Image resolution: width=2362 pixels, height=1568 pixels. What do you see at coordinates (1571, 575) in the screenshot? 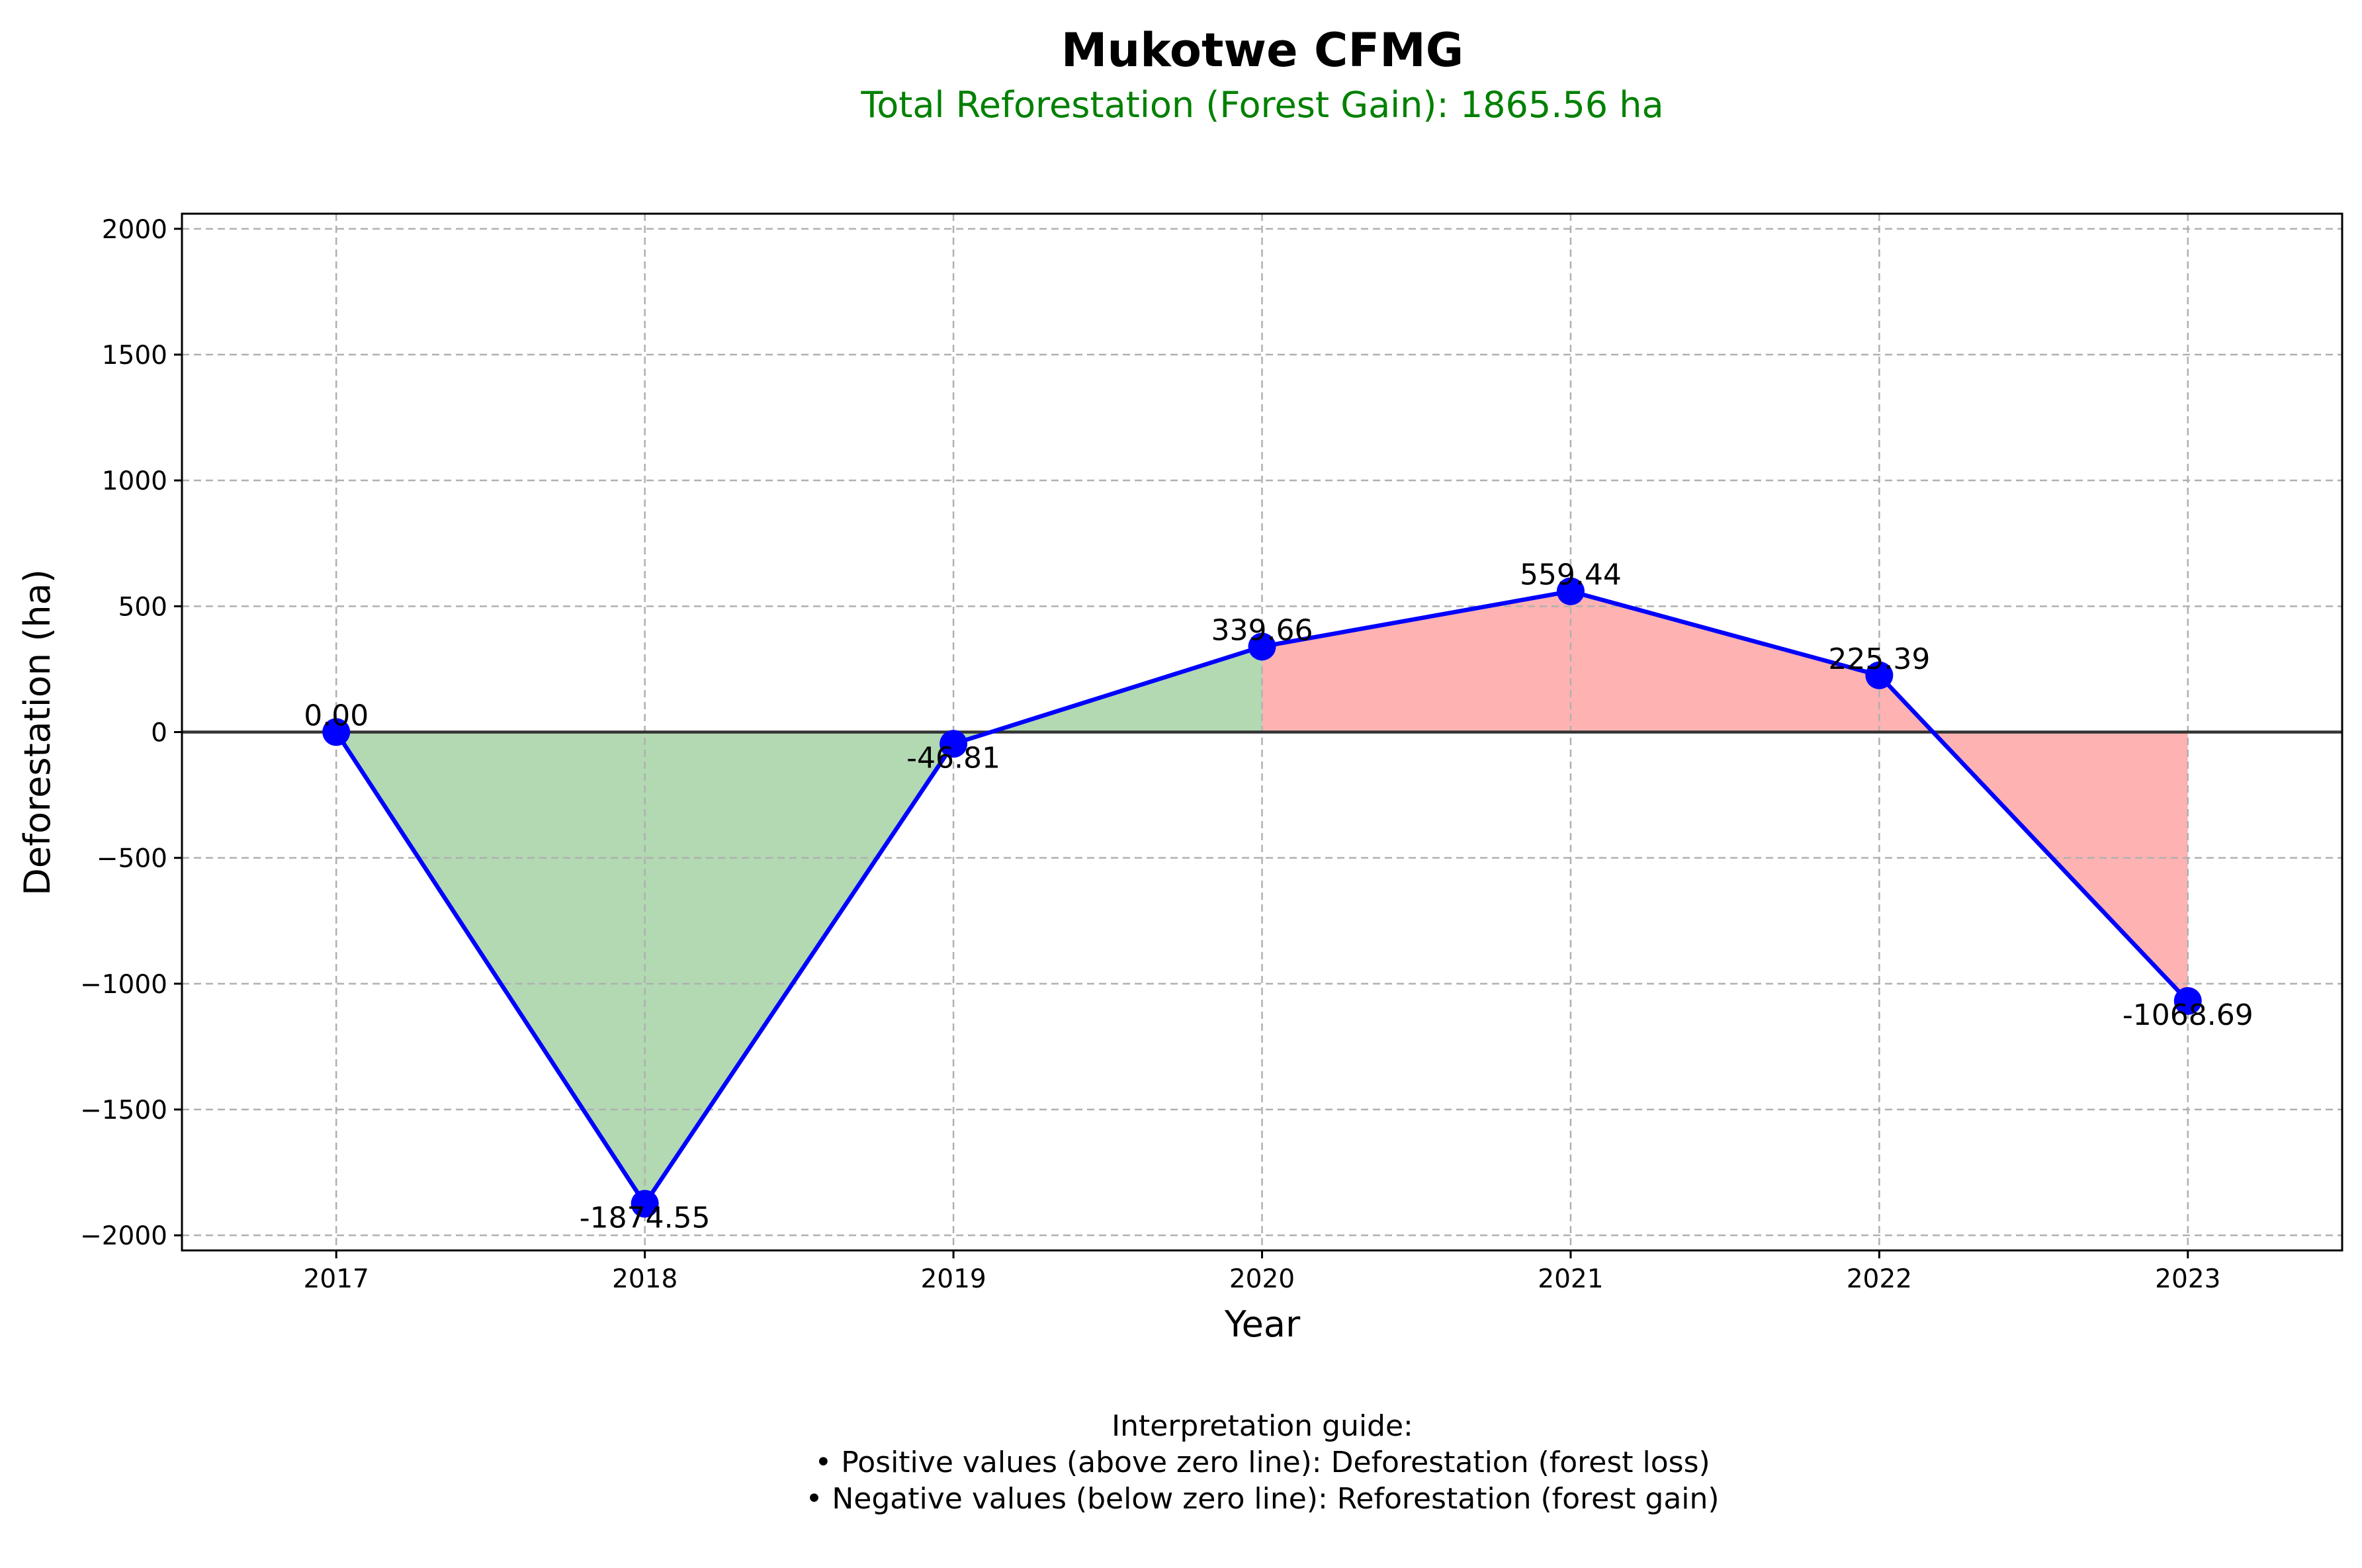
I see `data-label: 559.44` at bounding box center [1571, 575].